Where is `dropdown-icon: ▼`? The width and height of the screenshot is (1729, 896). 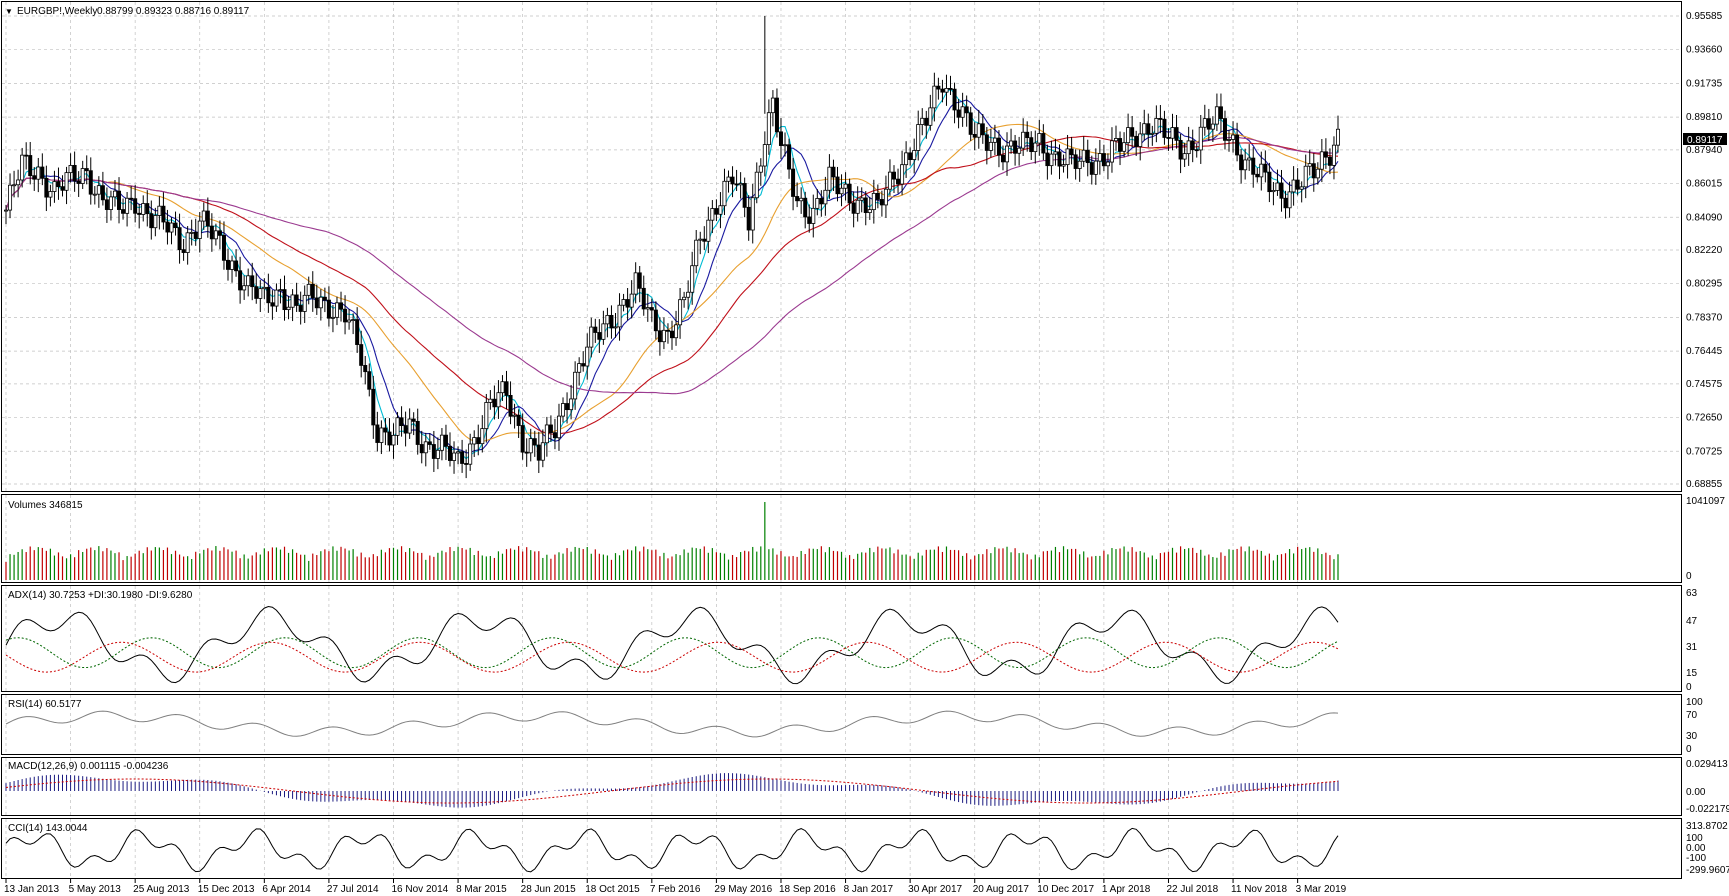
dropdown-icon: ▼ is located at coordinates (9, 11).